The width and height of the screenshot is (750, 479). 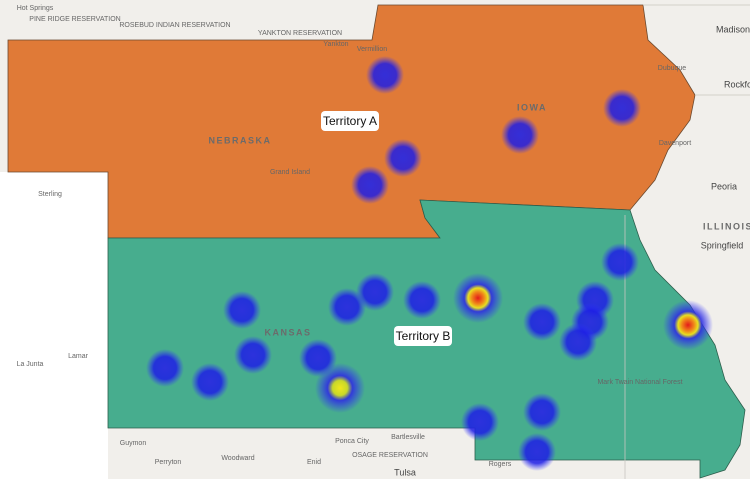 What do you see at coordinates (314, 462) in the screenshot?
I see `place-label: Enid` at bounding box center [314, 462].